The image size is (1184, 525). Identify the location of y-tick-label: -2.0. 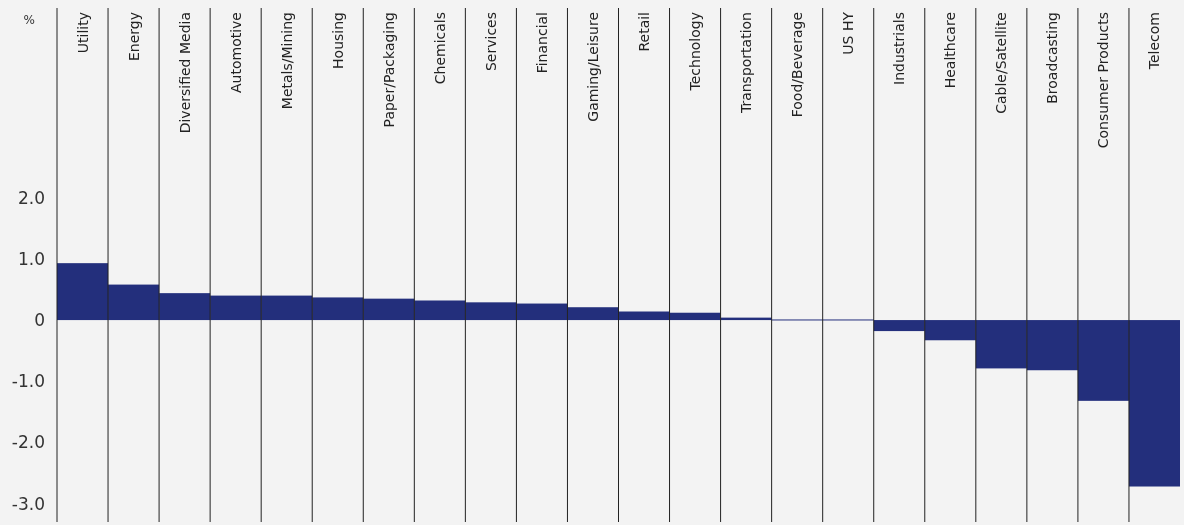
(28, 442).